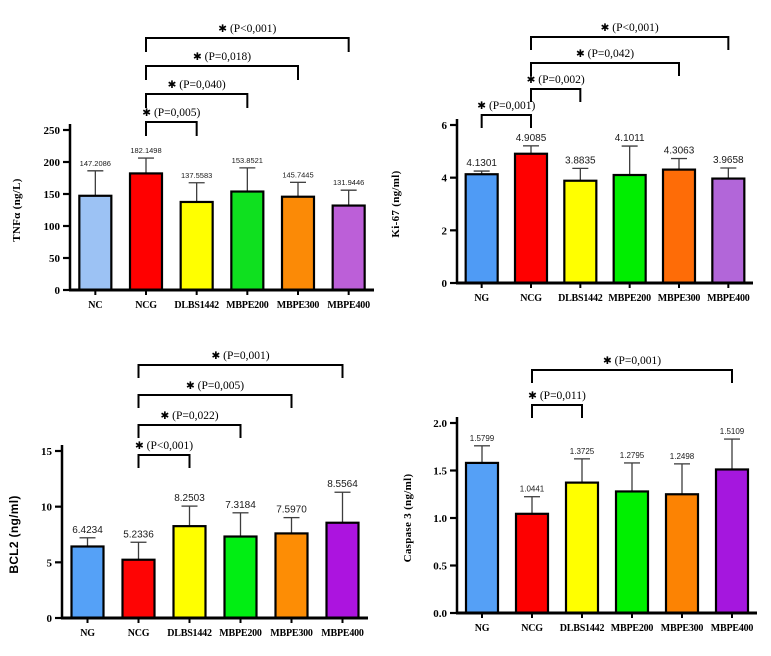  Describe the element at coordinates (348, 182) in the screenshot. I see `value-label-MBPE400: 131.9446` at that location.